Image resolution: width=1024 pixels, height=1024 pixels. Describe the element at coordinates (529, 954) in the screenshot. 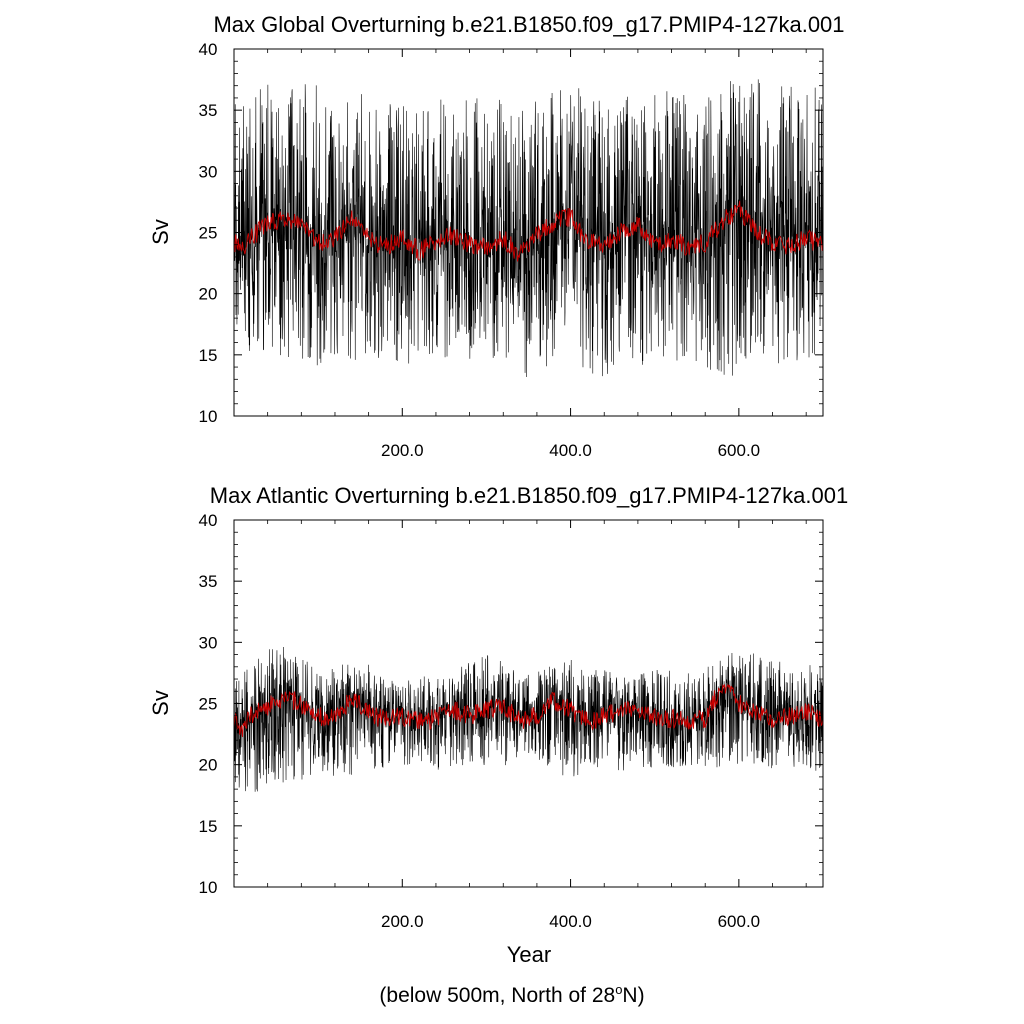

I see `x-axis-label: Year` at that location.